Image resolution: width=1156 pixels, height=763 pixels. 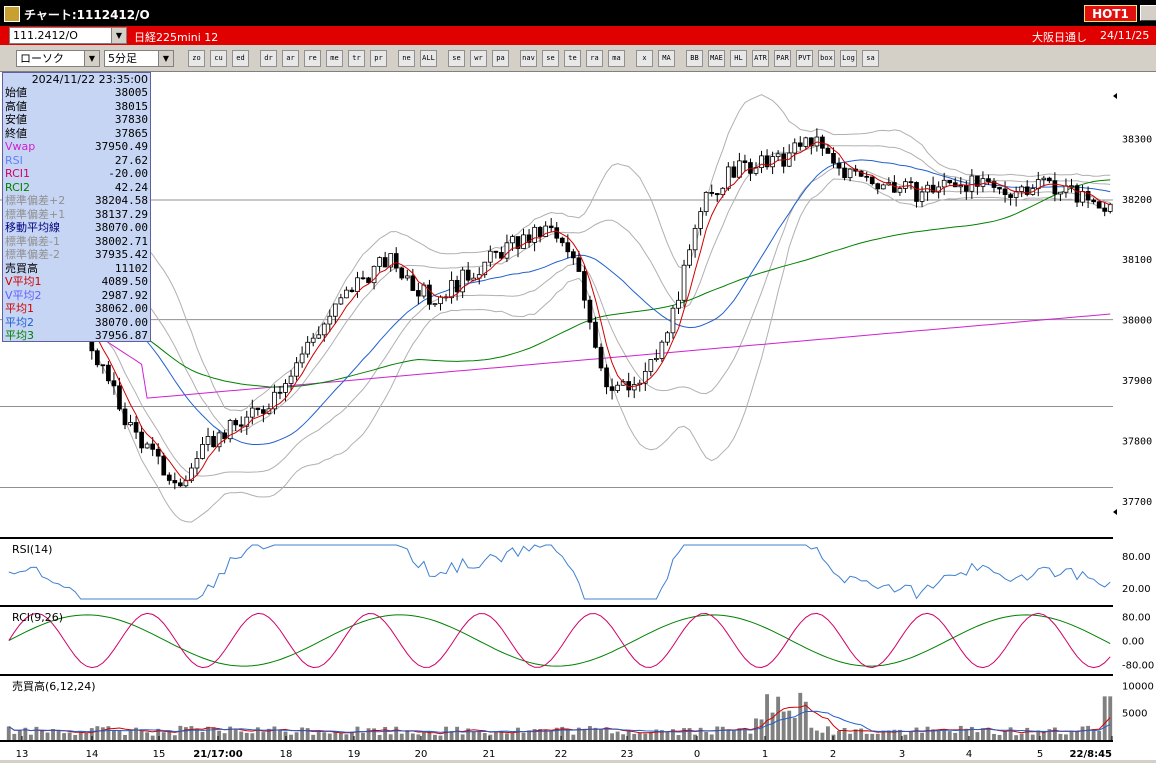 I want to click on tool-x-button: x, so click(x=644, y=58).